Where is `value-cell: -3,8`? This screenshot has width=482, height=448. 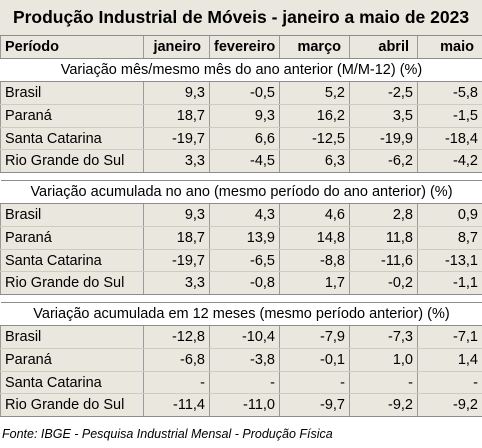 value-cell: -3,8 is located at coordinates (244, 360).